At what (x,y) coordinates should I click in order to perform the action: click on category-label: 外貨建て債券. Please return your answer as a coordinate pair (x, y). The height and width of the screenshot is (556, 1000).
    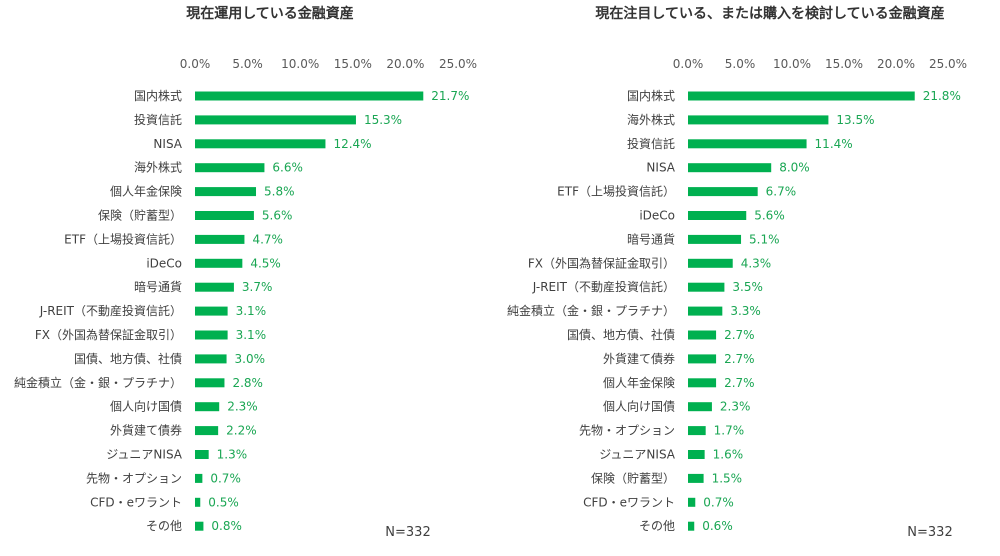
    Looking at the image, I should click on (639, 358).